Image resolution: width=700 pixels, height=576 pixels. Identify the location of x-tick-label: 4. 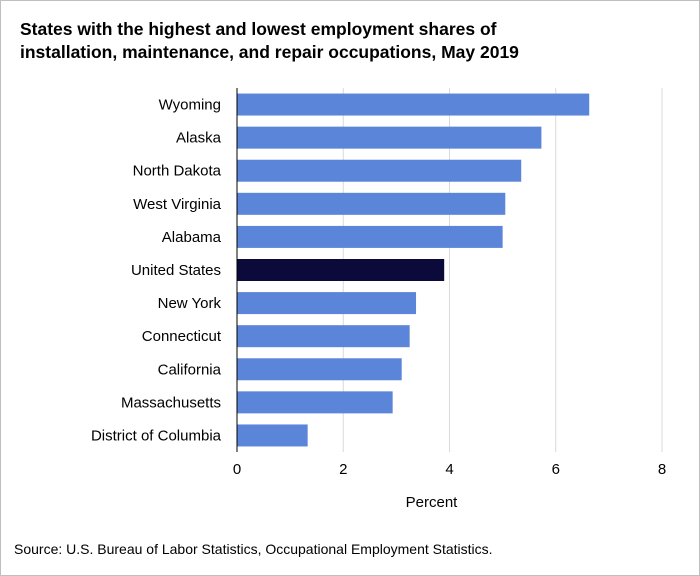
(449, 469).